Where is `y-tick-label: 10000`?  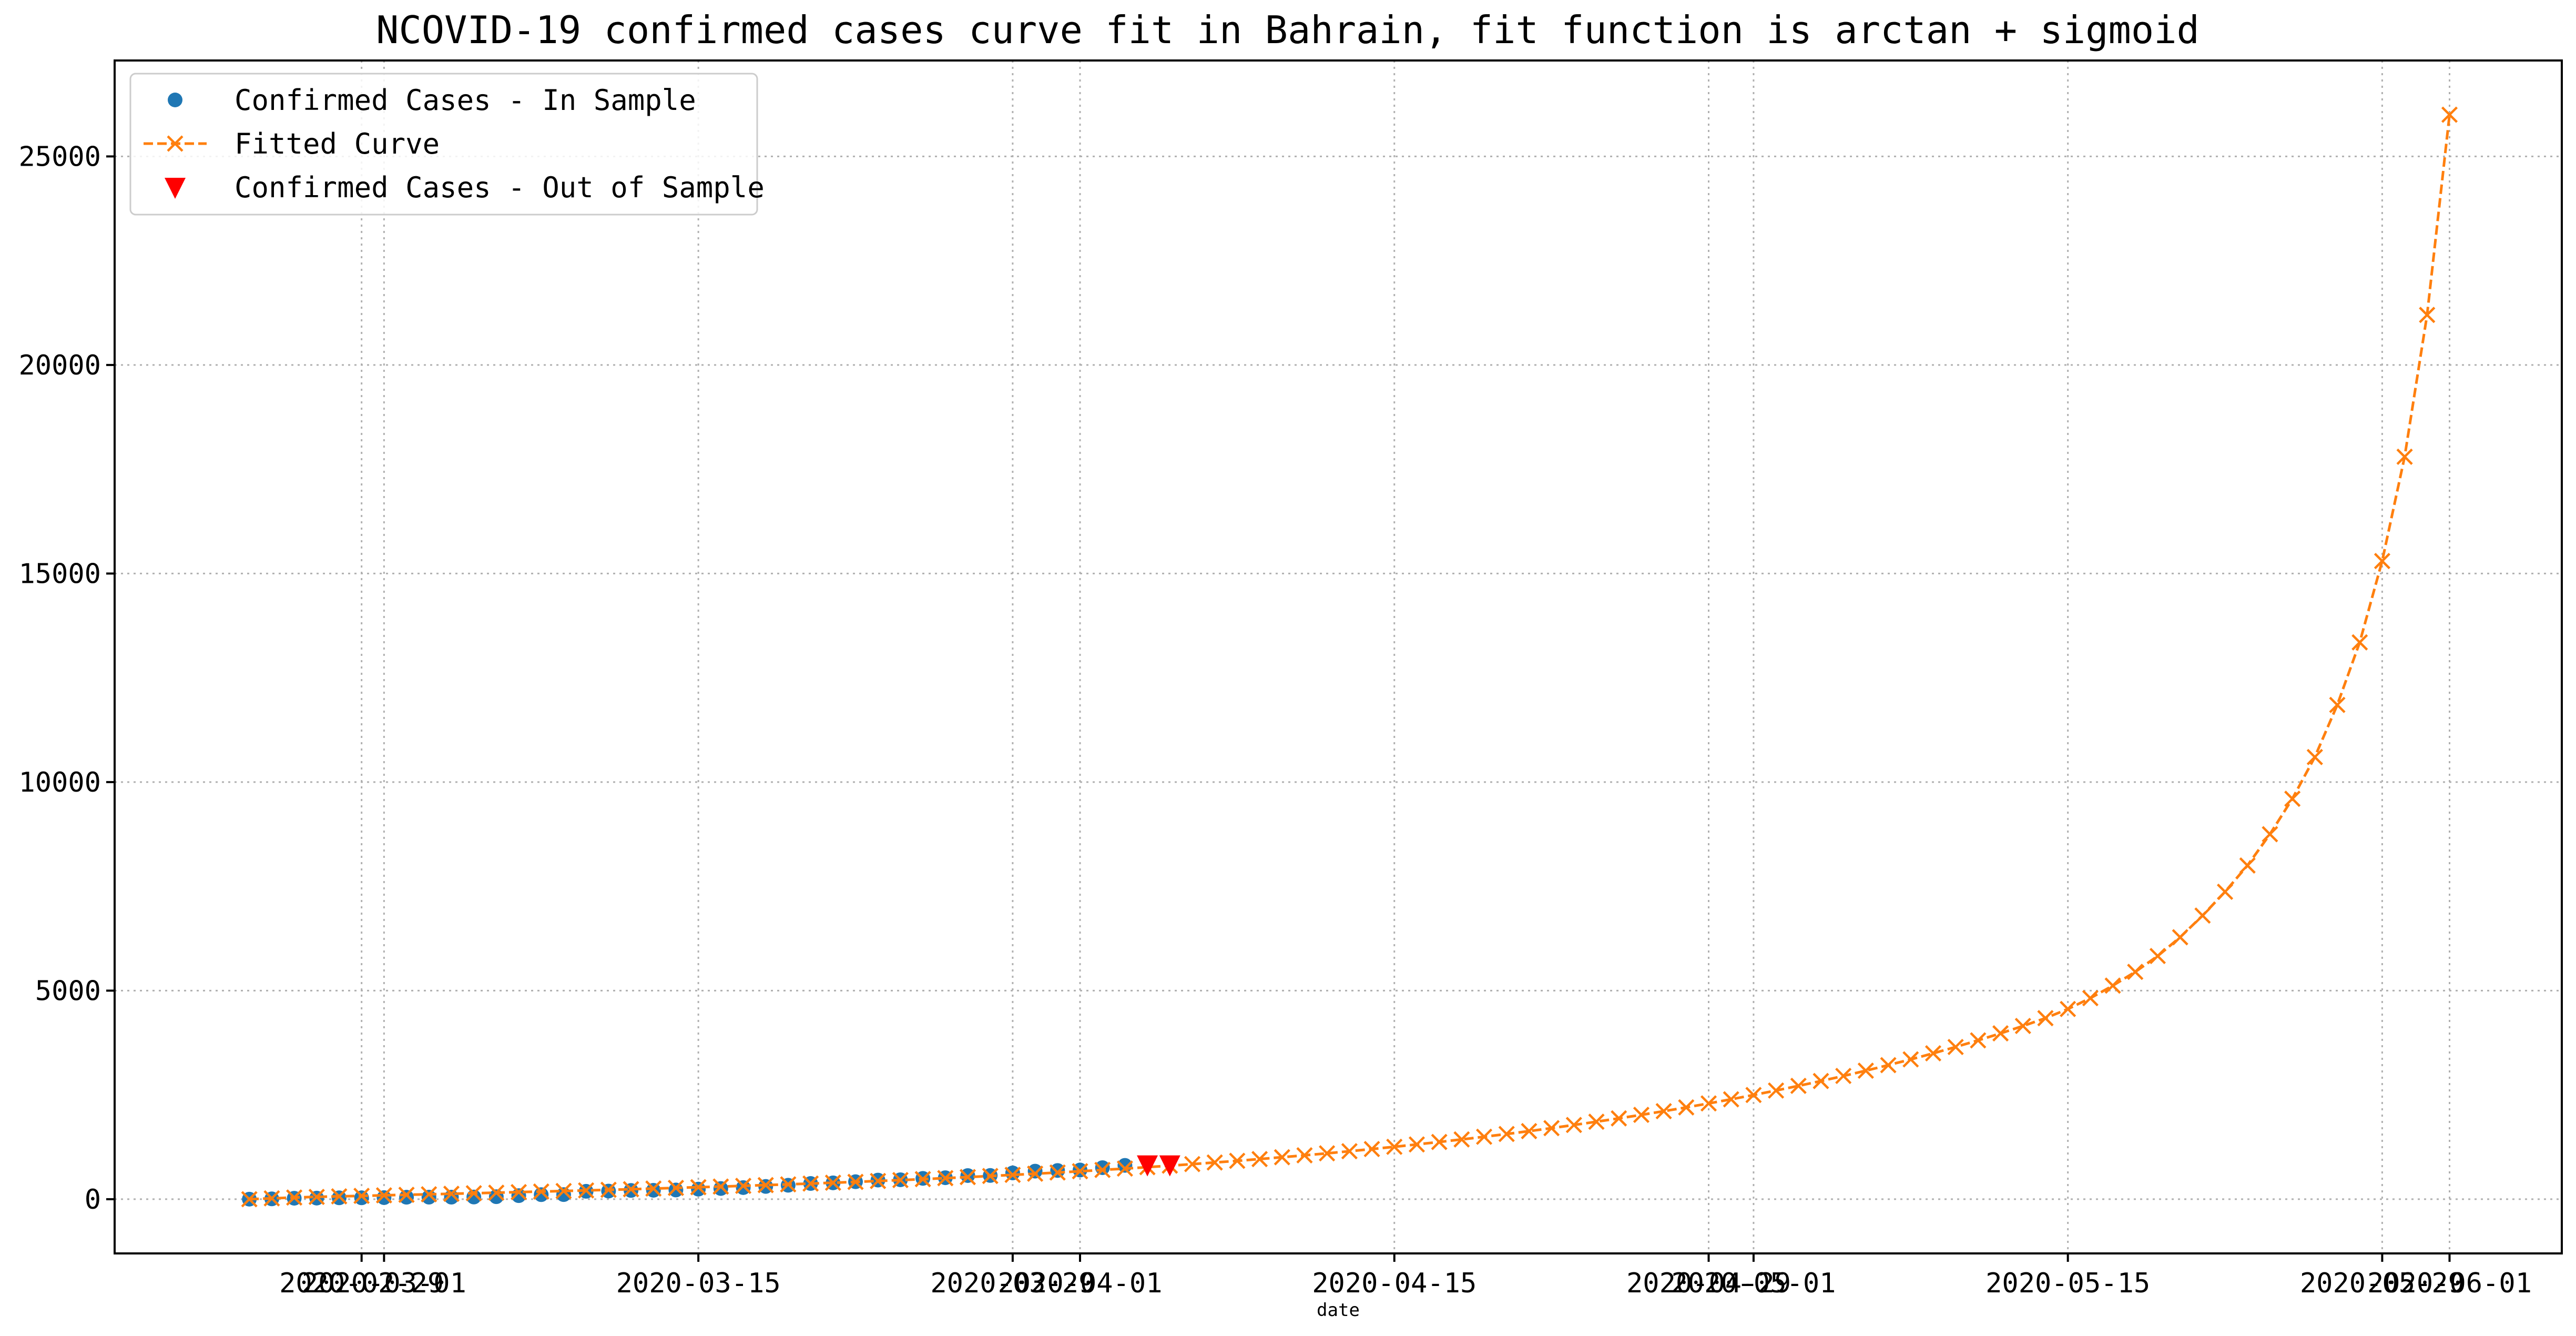
y-tick-label: 10000 is located at coordinates (60, 782).